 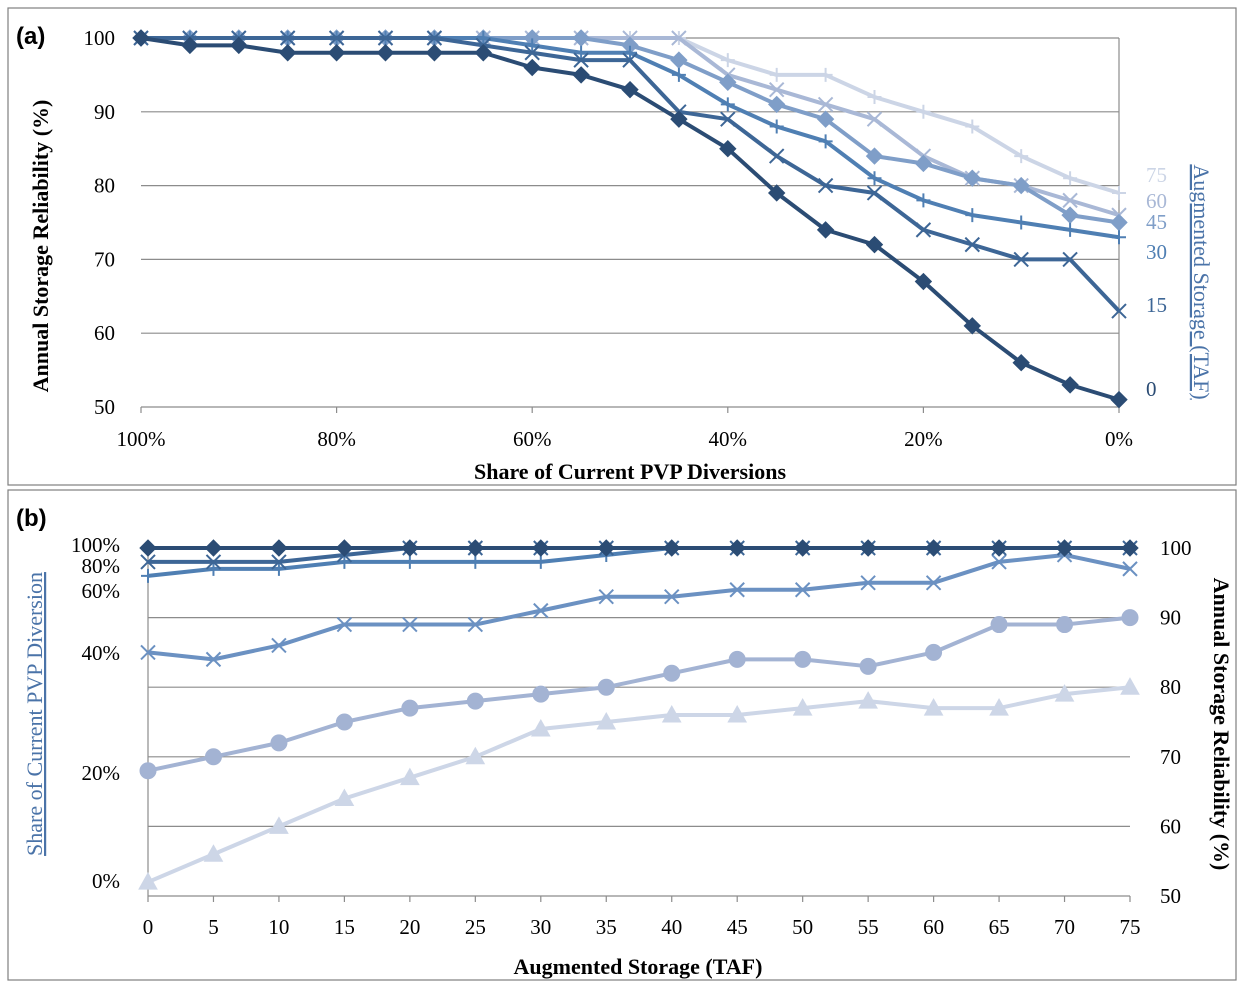 I want to click on panel-b-x-tick-label: 55, so click(x=868, y=927).